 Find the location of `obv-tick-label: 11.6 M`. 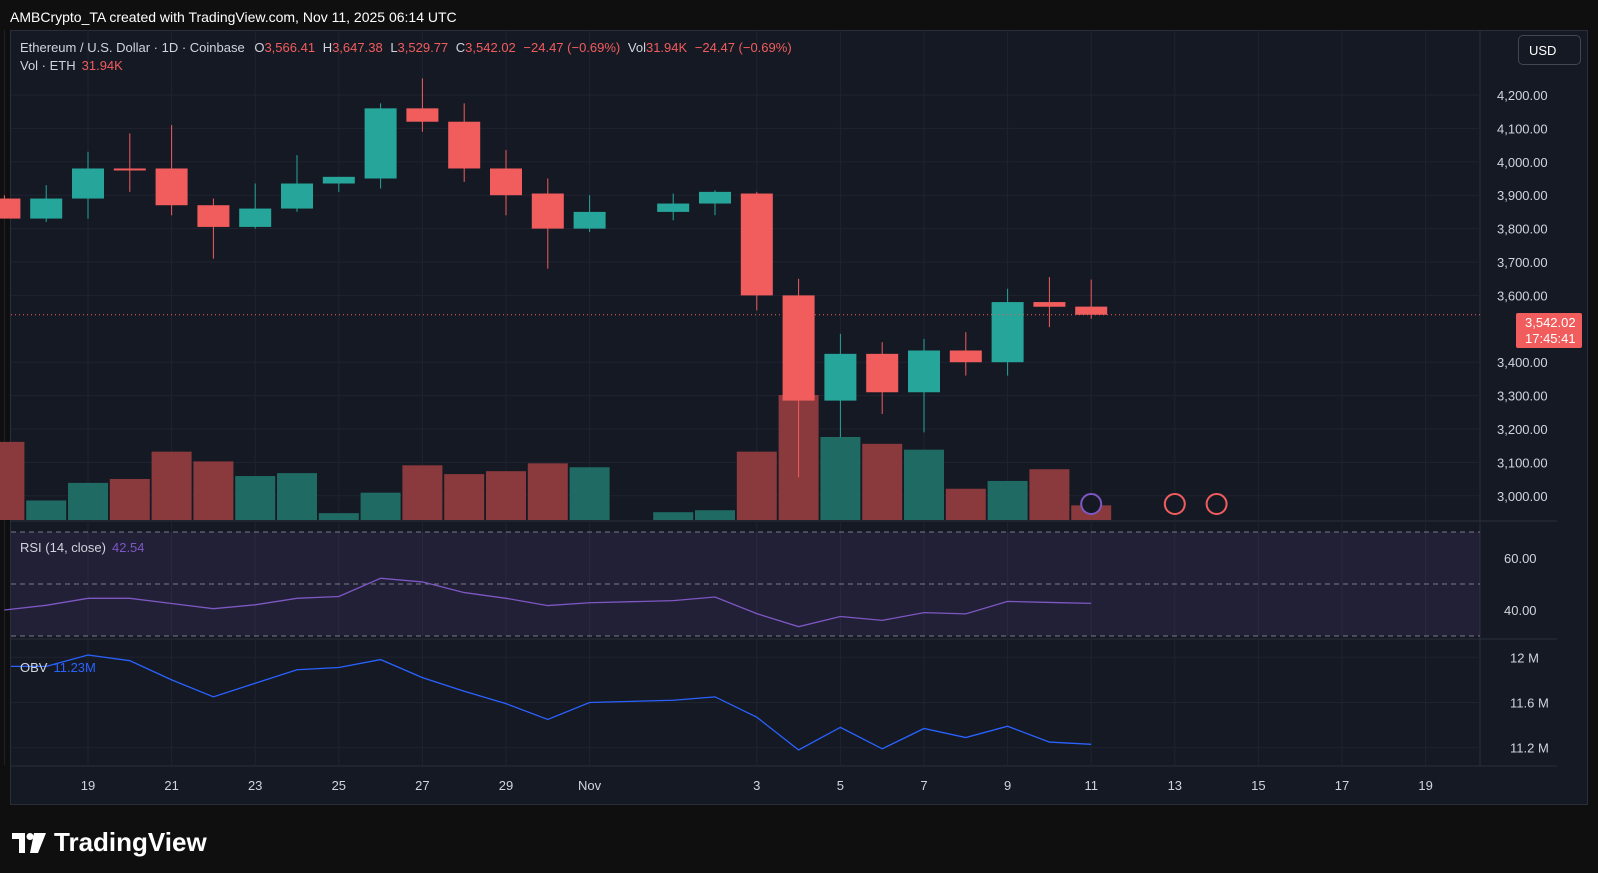

obv-tick-label: 11.6 M is located at coordinates (1529, 703).